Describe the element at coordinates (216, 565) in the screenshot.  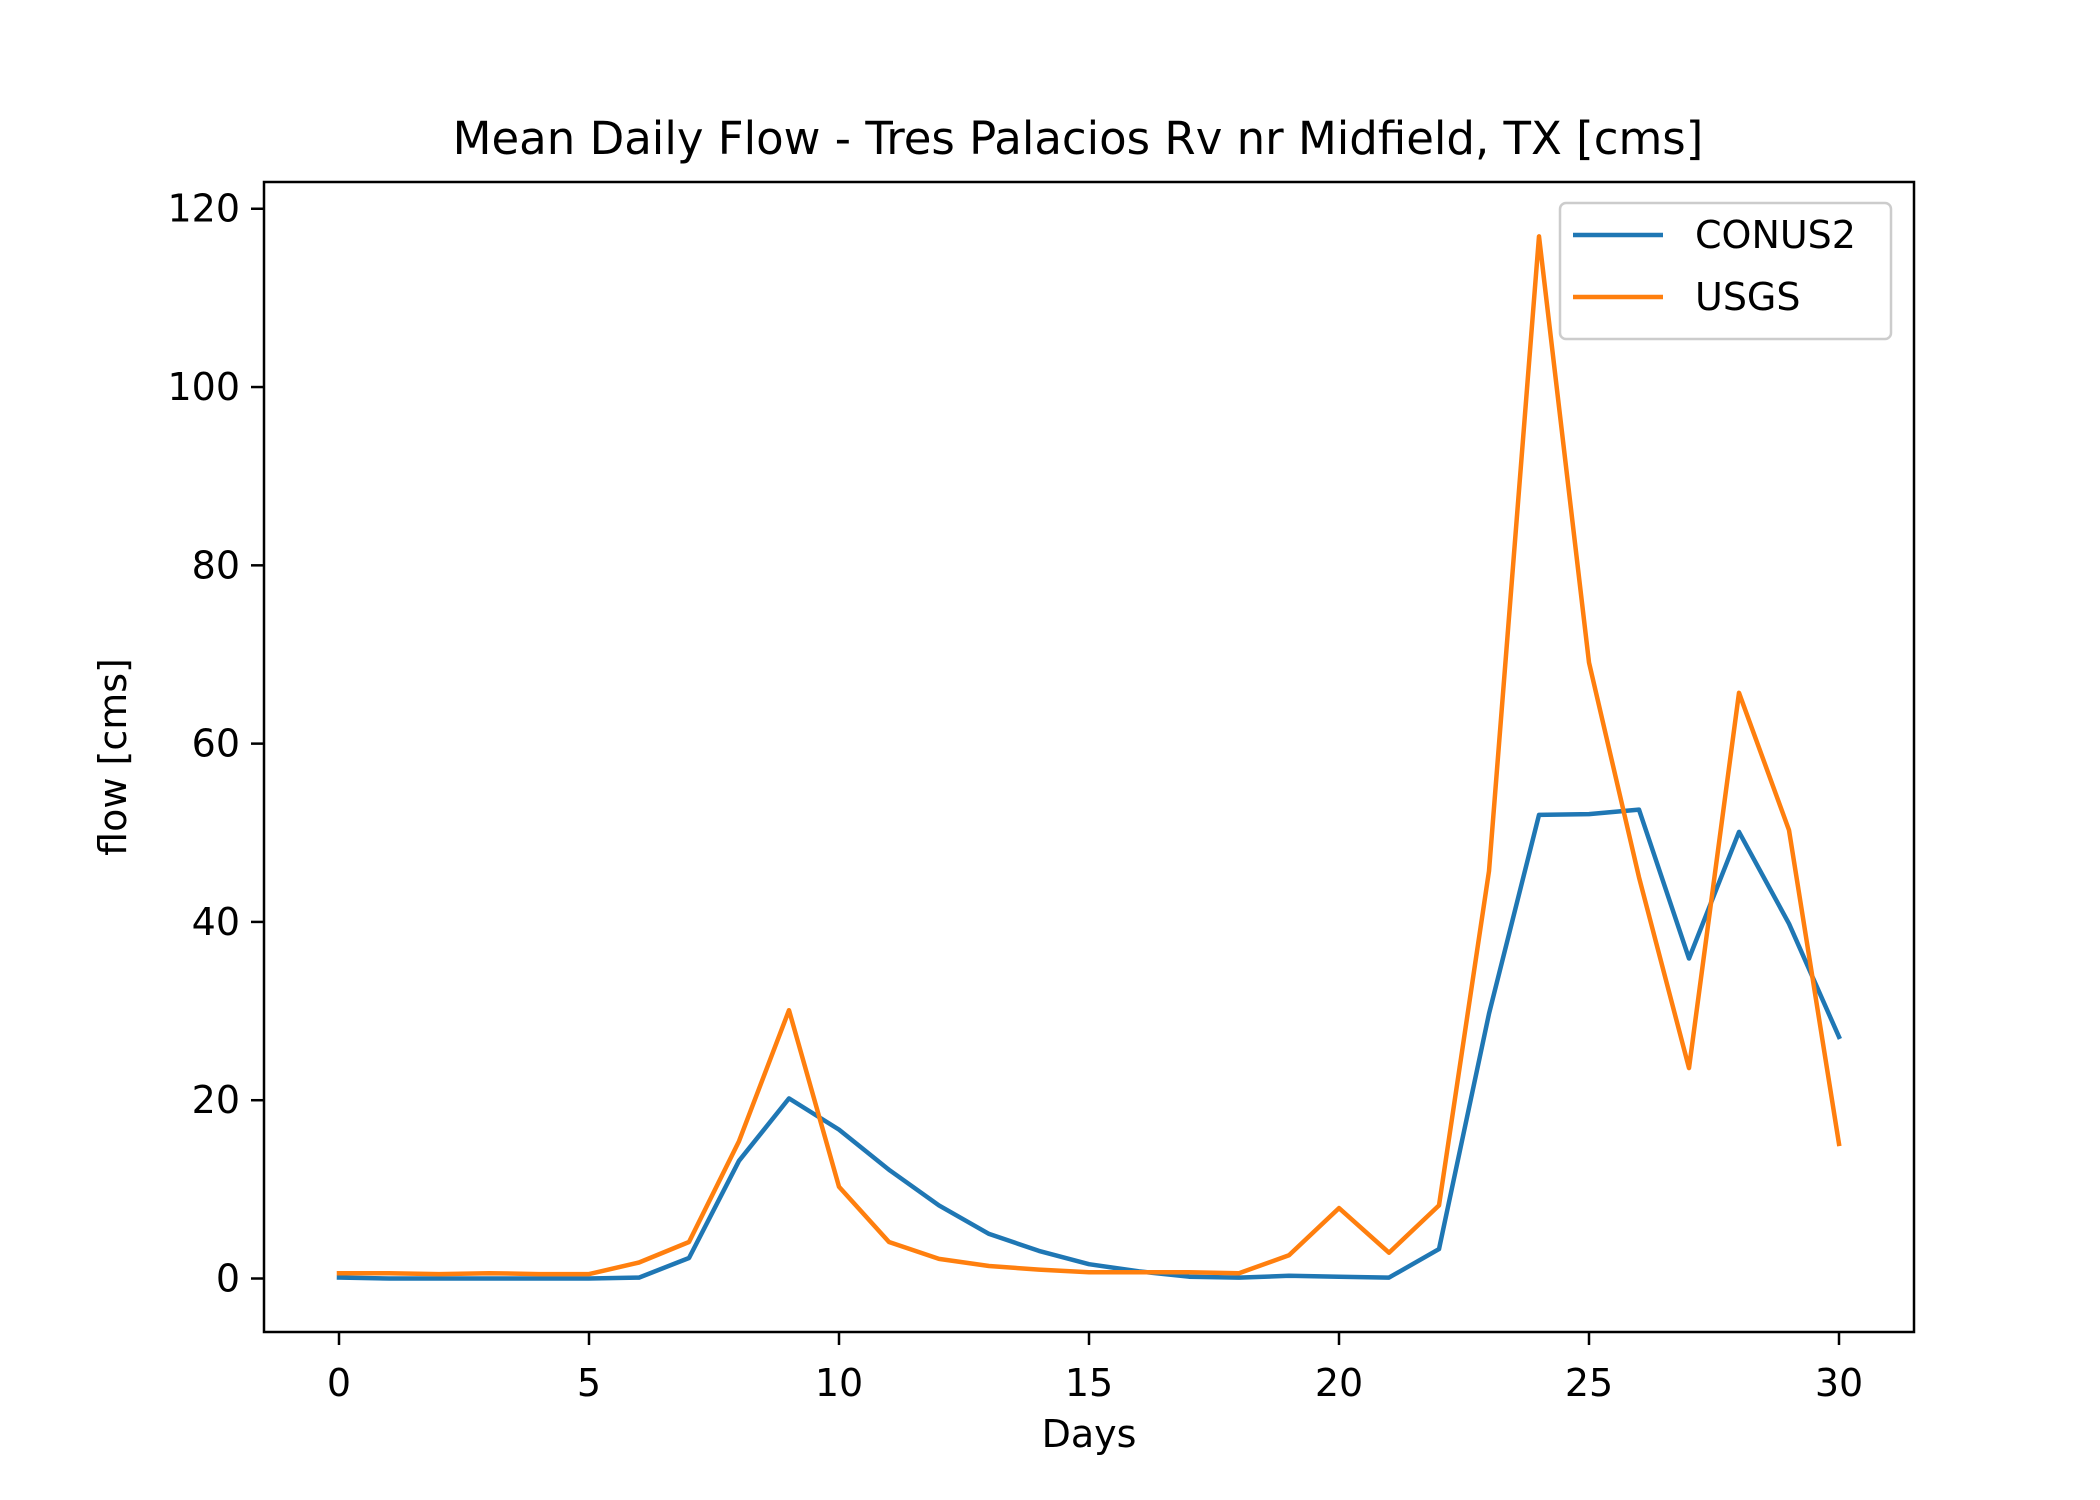
I see `y-tick-label: 80` at that location.